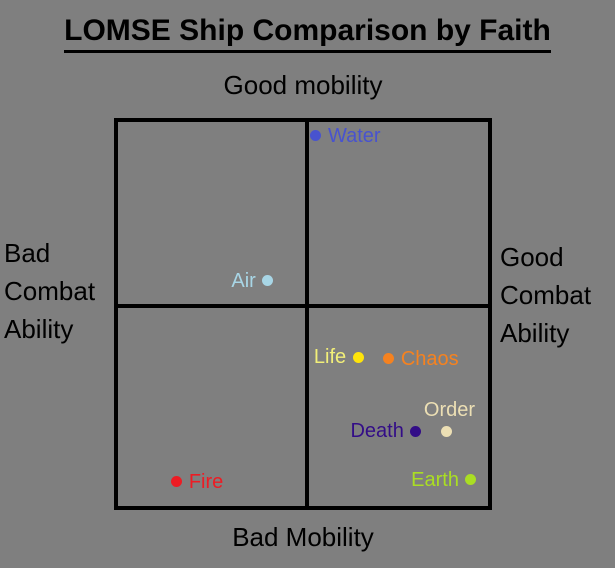  I want to click on axis-label-left-line2: Combat, so click(50, 291).